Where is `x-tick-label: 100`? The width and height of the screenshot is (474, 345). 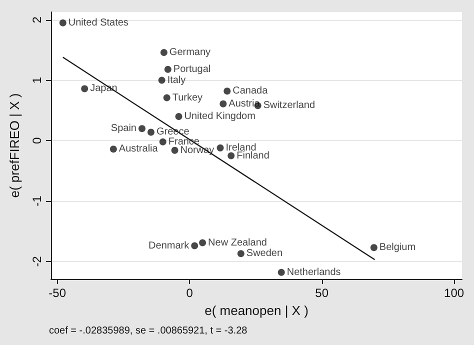
x-tick-label: 100 is located at coordinates (454, 293).